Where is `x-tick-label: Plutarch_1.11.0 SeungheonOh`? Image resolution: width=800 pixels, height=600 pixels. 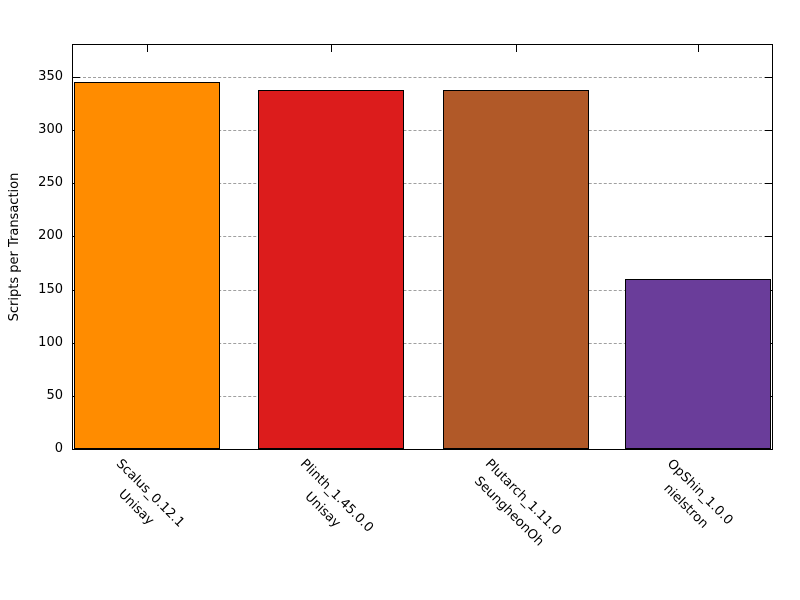 x-tick-label: Plutarch_1.11.0 SeungheonOh is located at coordinates (516, 505).